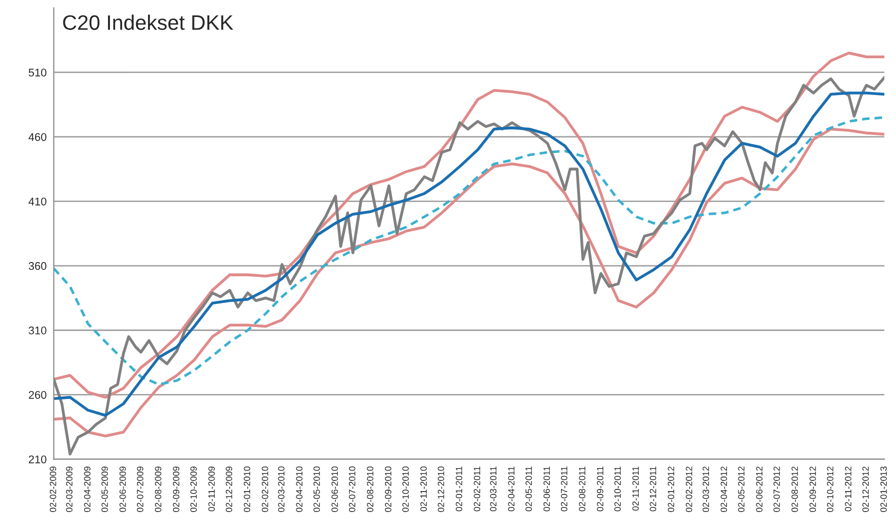  Describe the element at coordinates (706, 489) in the screenshot. I see `x-tick-label: 02-03-2012` at that location.